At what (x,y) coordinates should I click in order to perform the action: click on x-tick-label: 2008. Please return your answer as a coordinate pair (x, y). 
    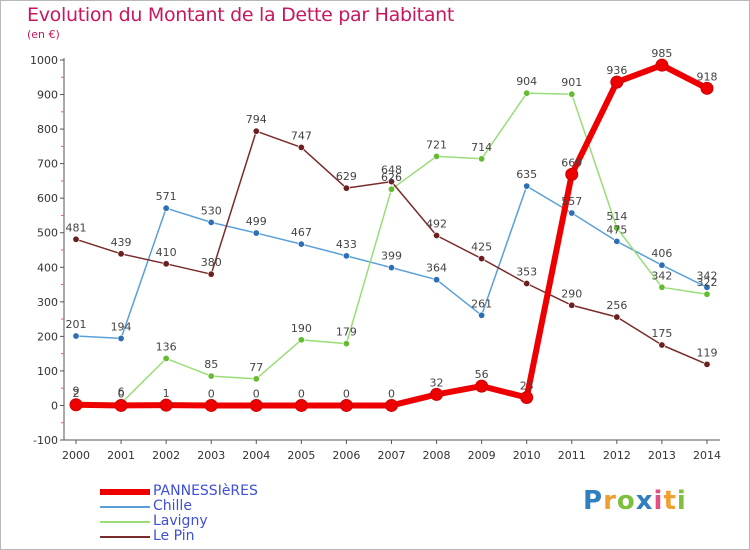
    Looking at the image, I should click on (437, 455).